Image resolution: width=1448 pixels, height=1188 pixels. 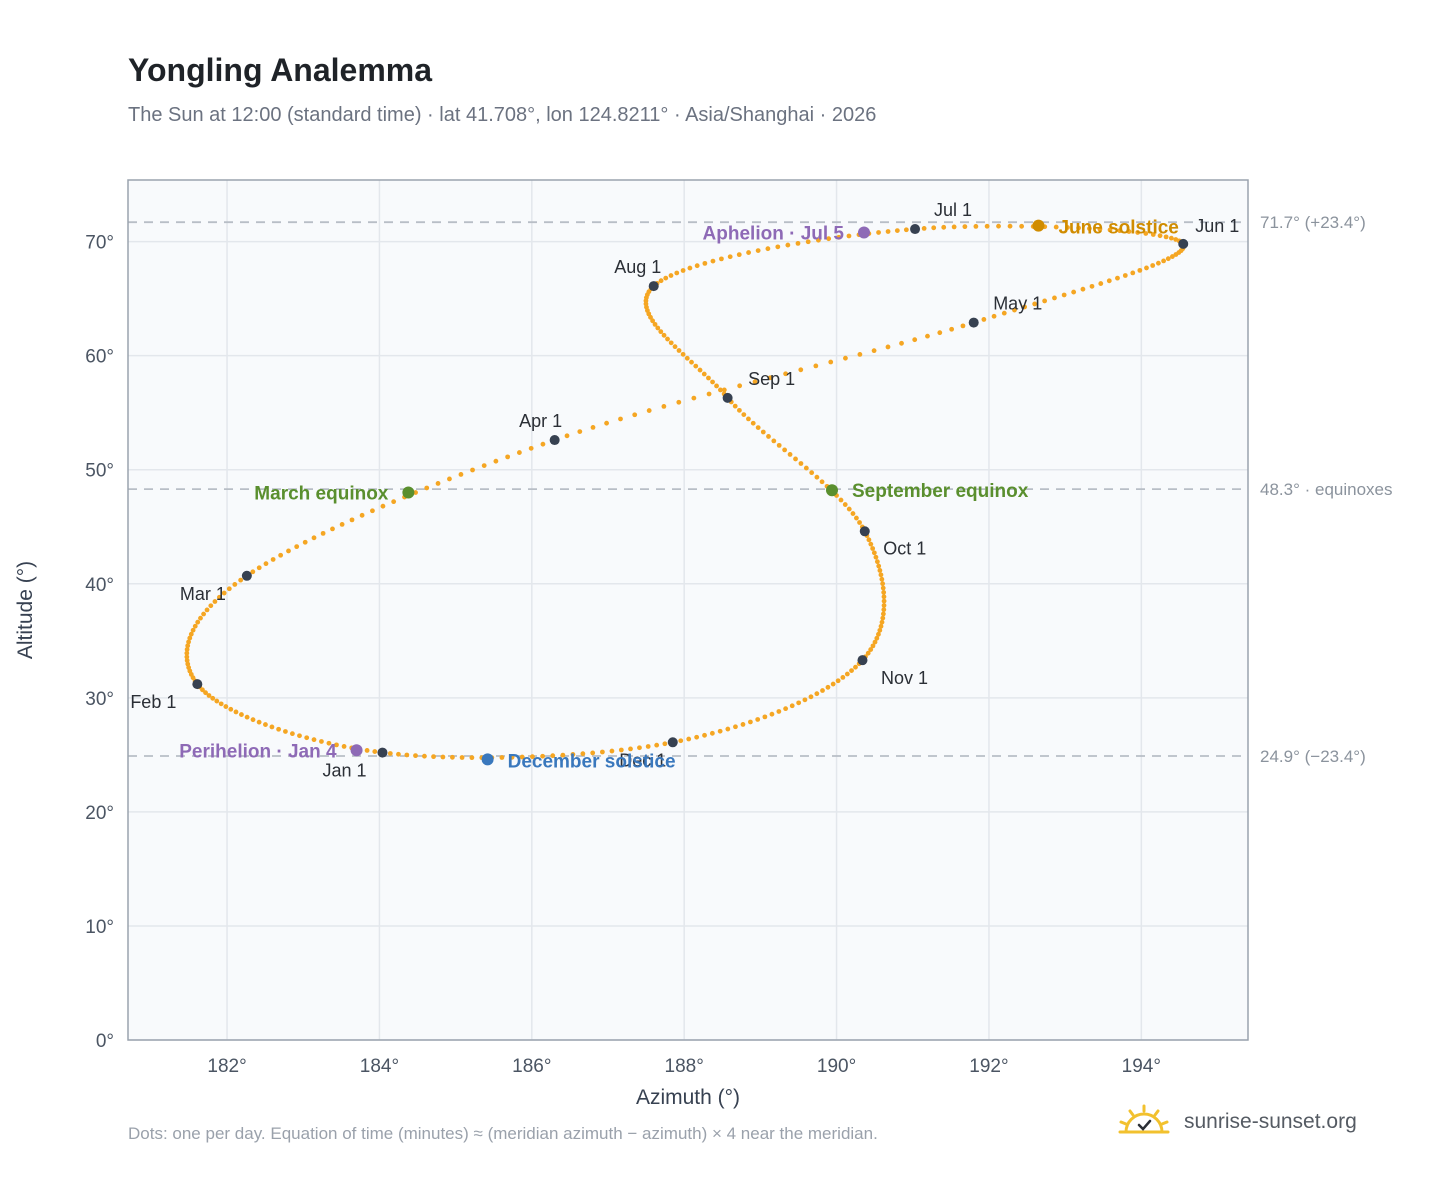 I want to click on x-tick-label: 194°, so click(x=1141, y=1066).